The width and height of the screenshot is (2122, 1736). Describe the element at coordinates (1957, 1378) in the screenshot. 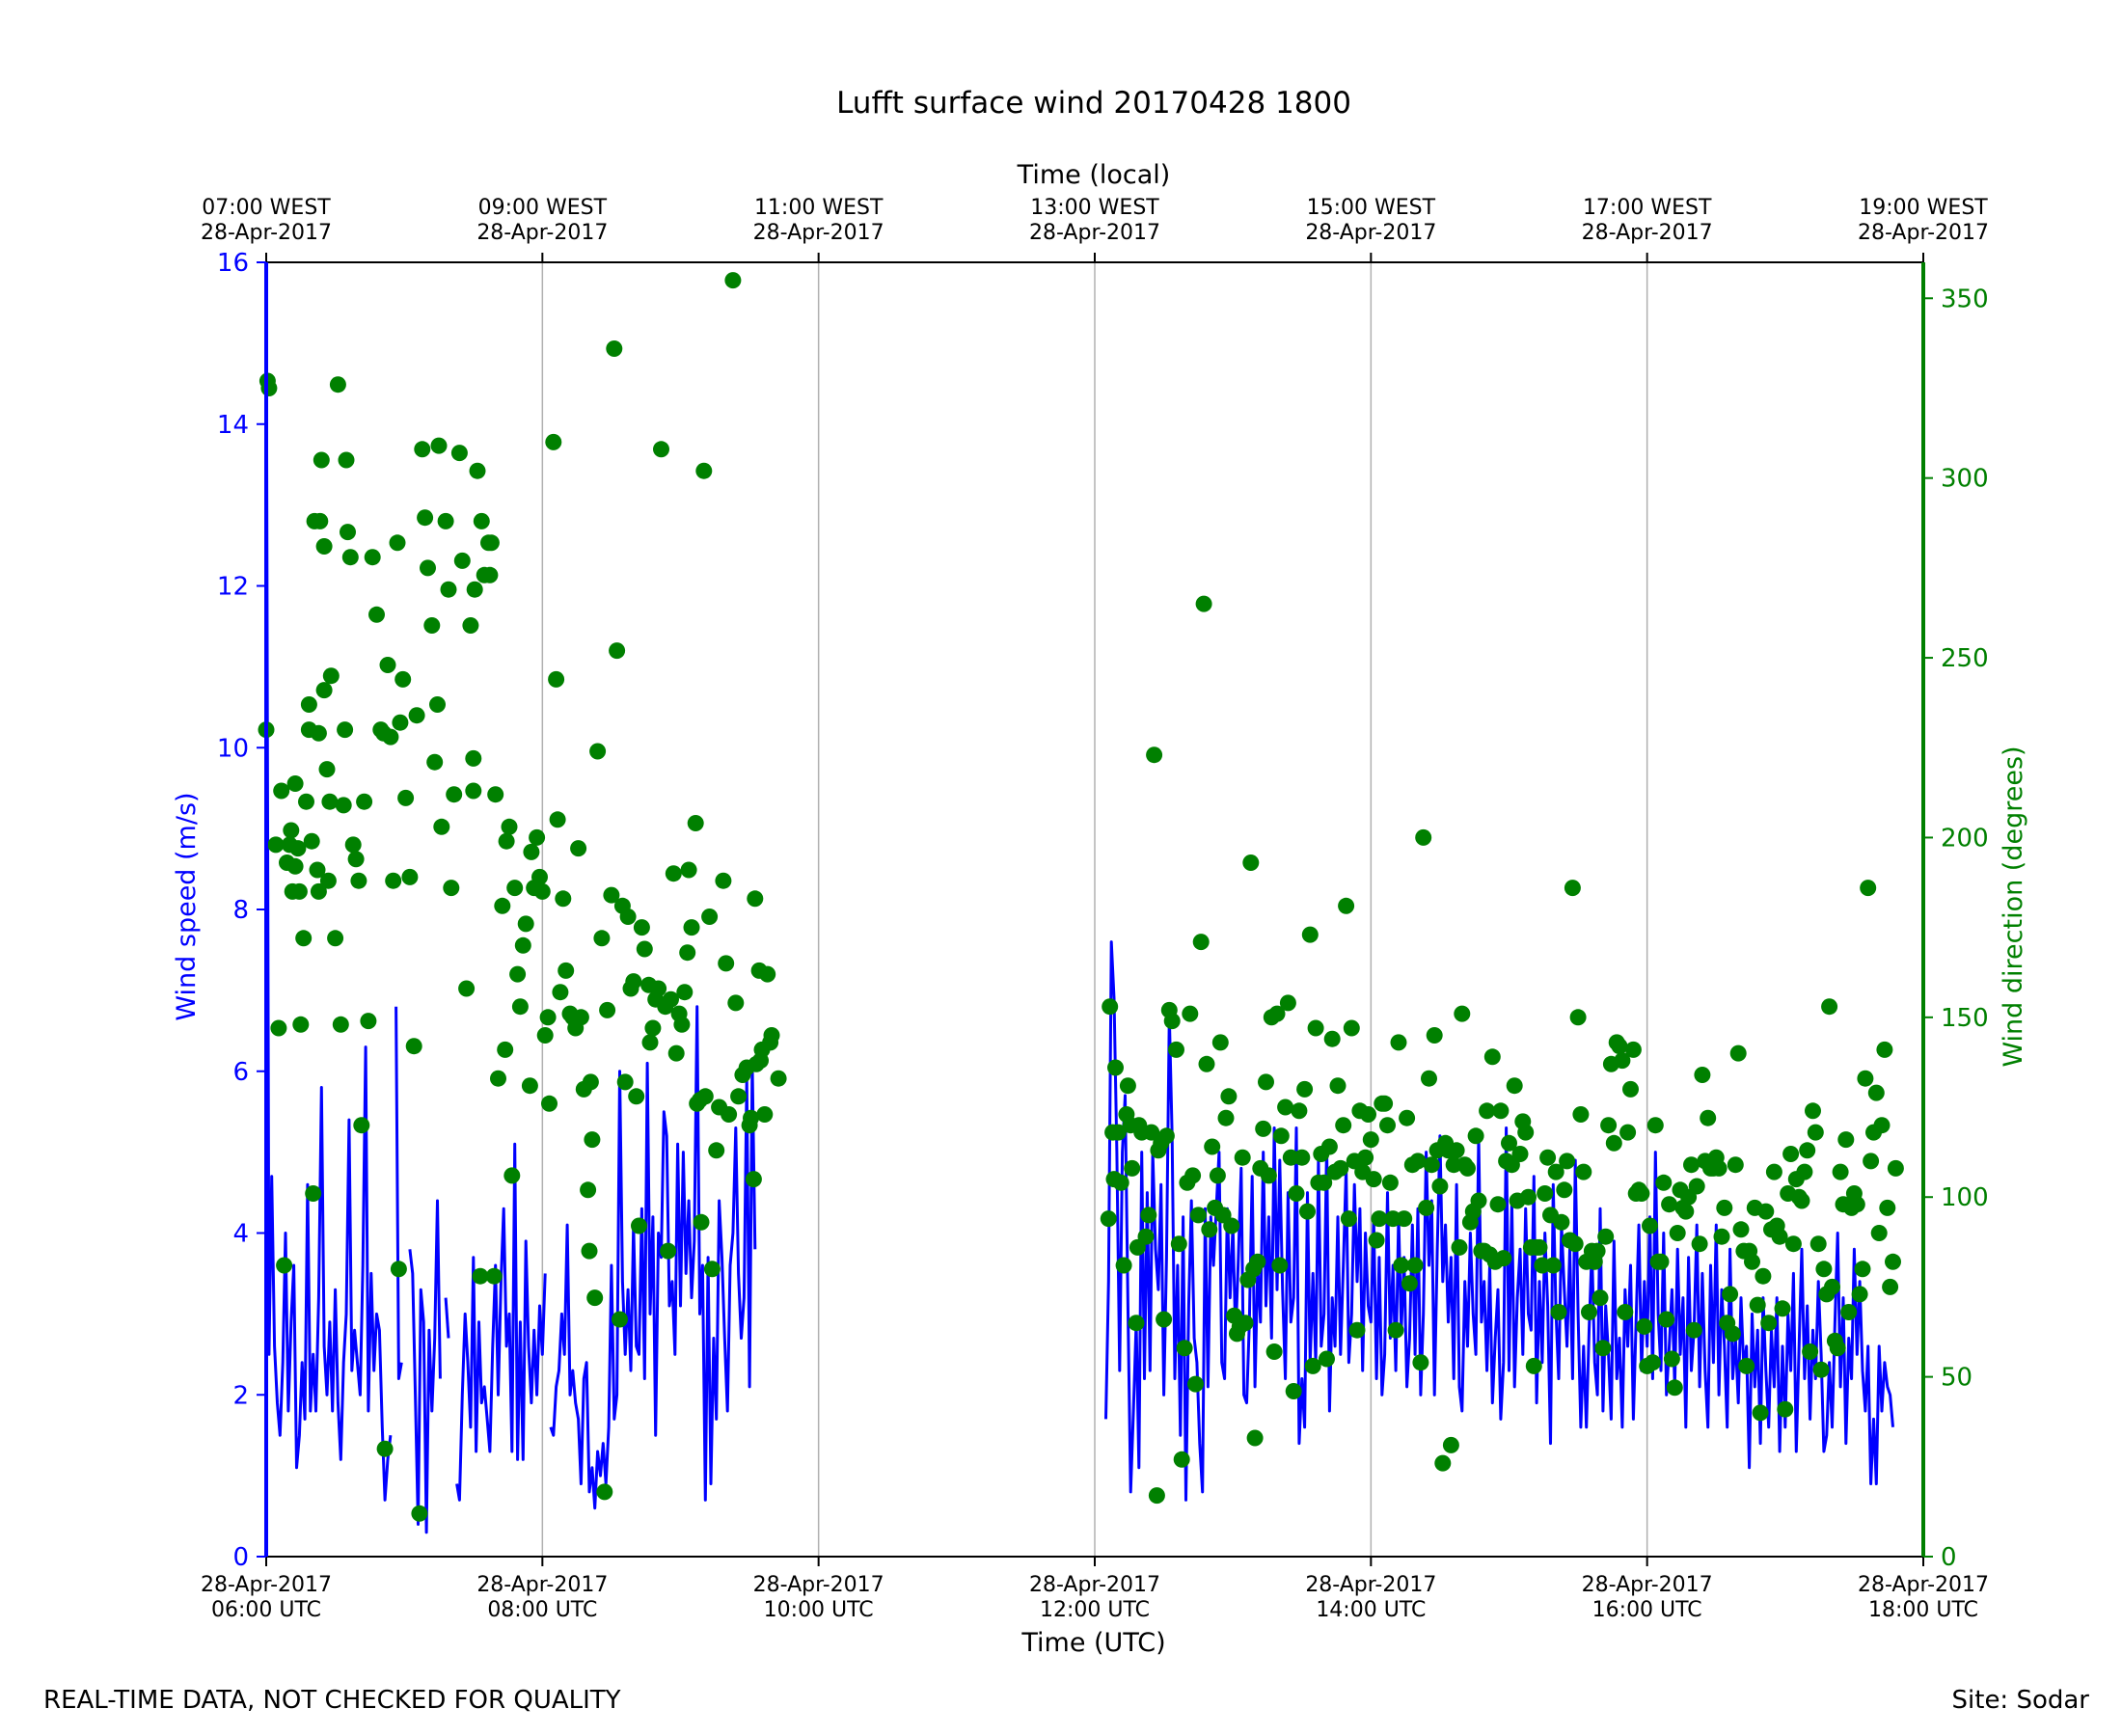

I see `right-tick-label: 50` at that location.